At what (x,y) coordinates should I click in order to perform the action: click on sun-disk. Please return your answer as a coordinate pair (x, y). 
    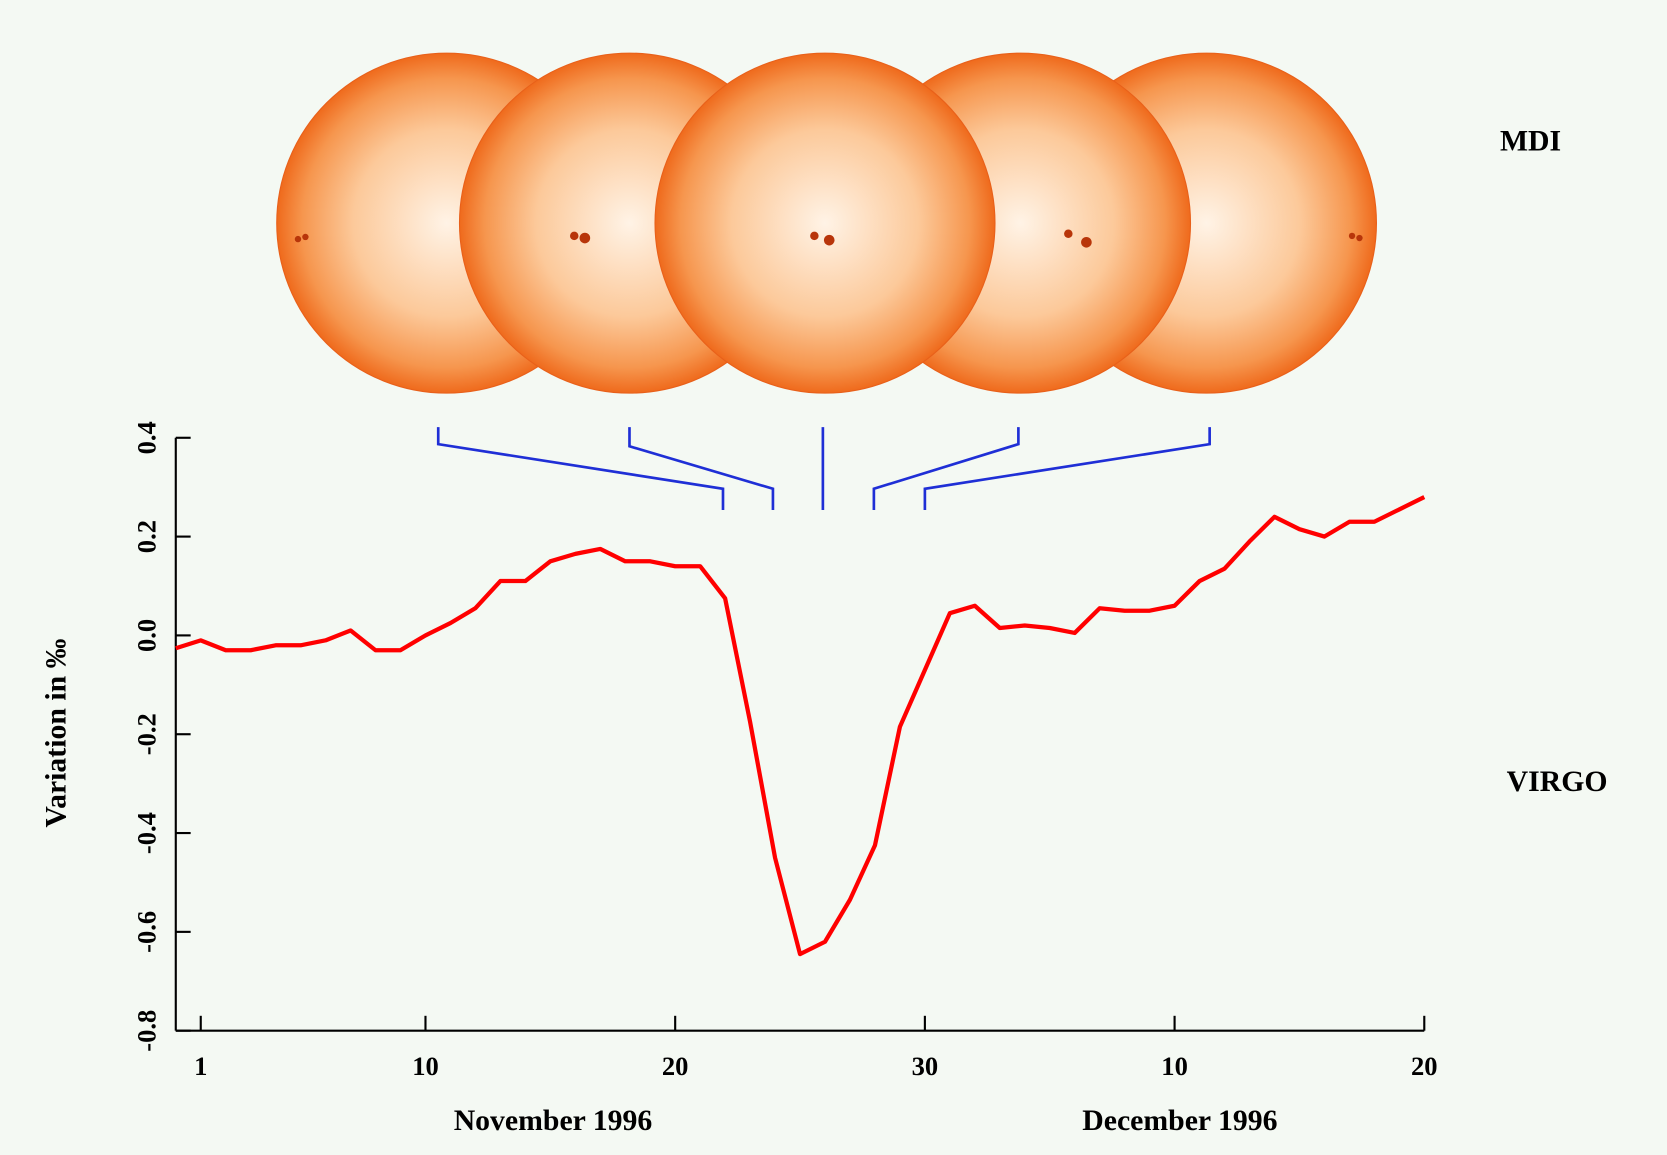
    Looking at the image, I should click on (825, 223).